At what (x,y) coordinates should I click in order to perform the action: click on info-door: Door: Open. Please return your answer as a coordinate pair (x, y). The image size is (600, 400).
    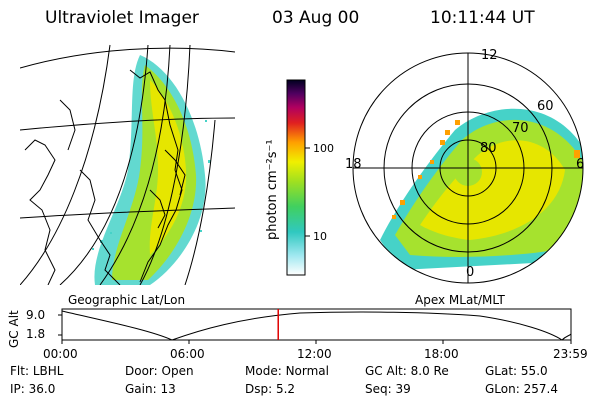
    Looking at the image, I should click on (159, 371).